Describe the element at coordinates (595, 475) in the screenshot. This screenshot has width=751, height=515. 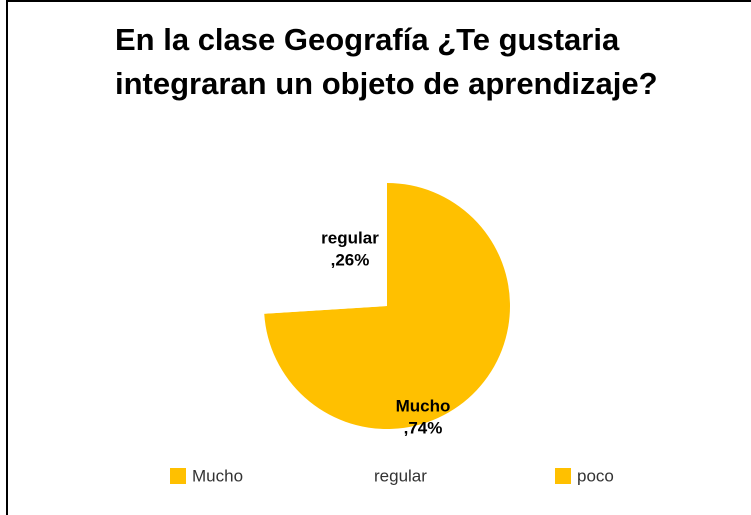
I see `legend-label: poco` at that location.